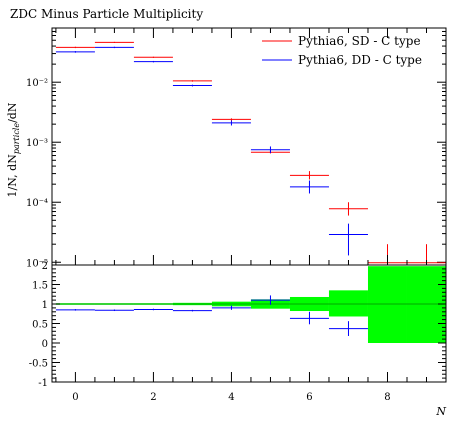 The image size is (461, 422). Describe the element at coordinates (37, 143) in the screenshot. I see `main-y-tick-label-1: 10⁻³` at that location.